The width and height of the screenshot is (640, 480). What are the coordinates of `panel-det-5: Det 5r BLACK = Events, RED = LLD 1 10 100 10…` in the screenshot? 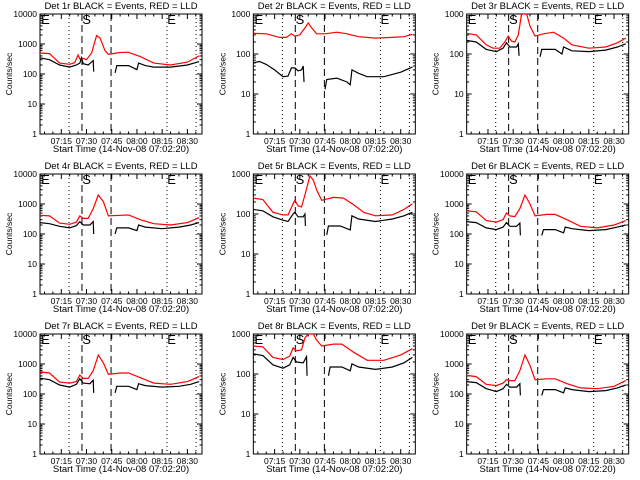 It's located at (316, 238).